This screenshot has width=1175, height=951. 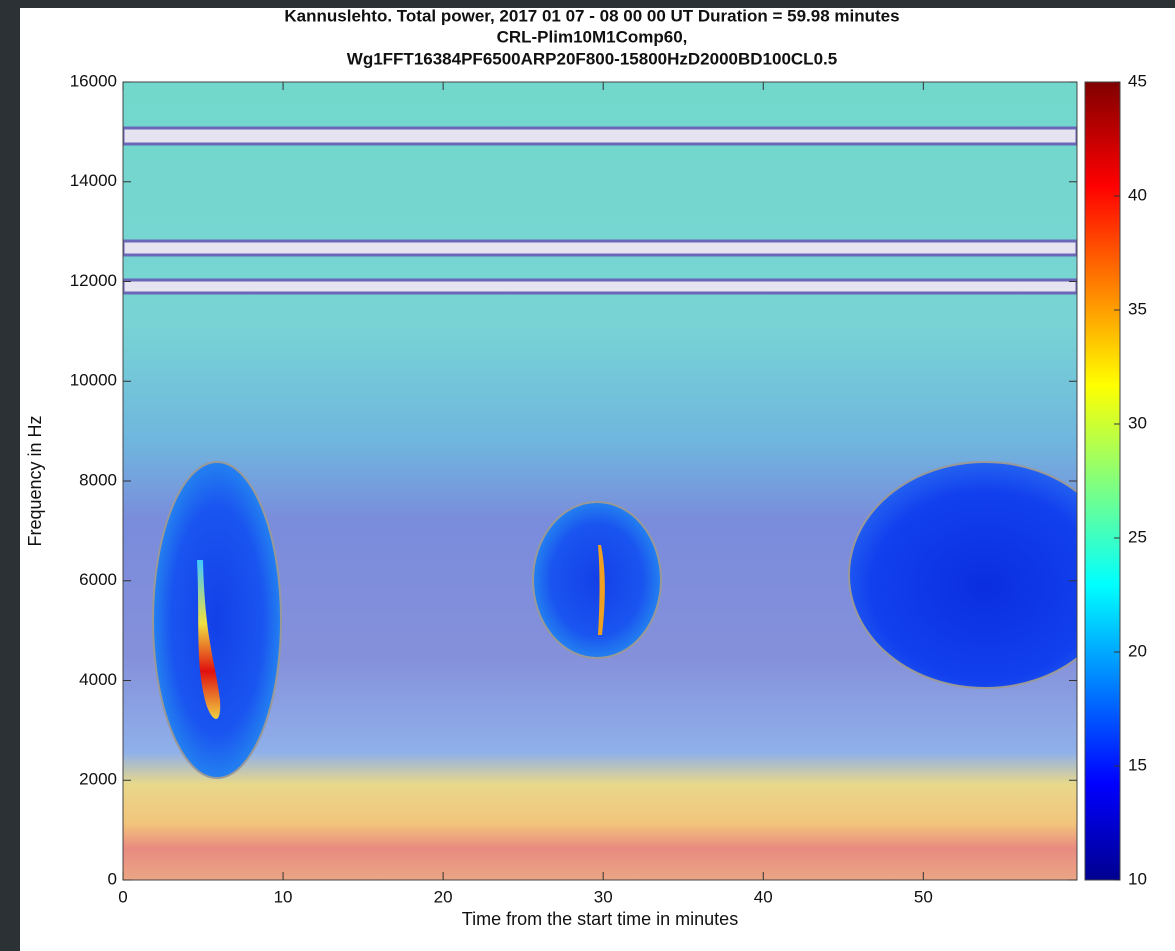 I want to click on x-tick-label: 20, so click(x=443, y=896).